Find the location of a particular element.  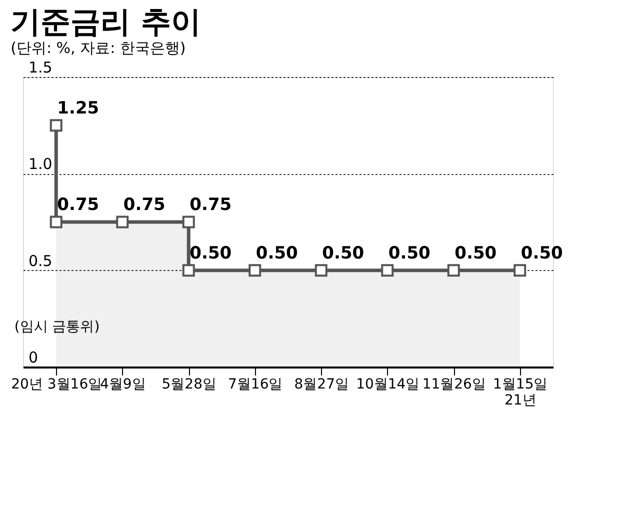

x-tick-label: 4월9일 is located at coordinates (123, 384).